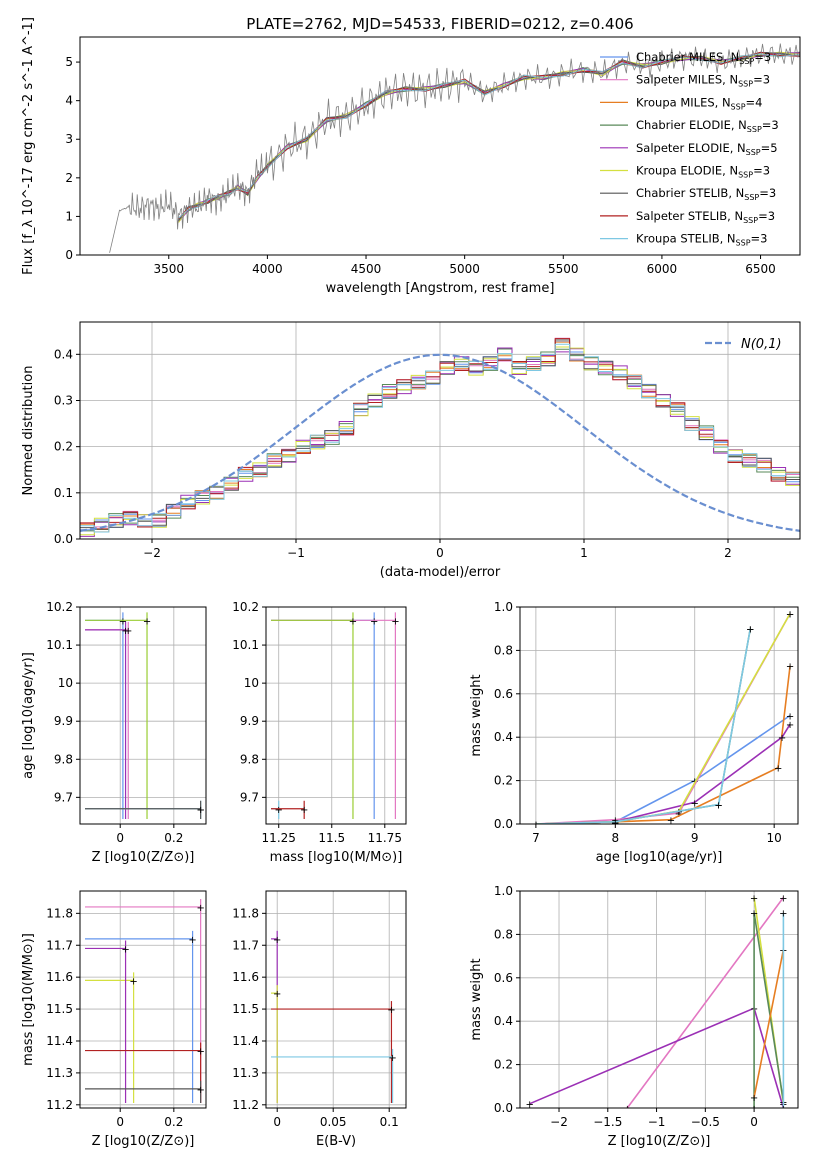 The width and height of the screenshot is (819, 1170). I want to click on x-tick-label: 6500, so click(760, 269).